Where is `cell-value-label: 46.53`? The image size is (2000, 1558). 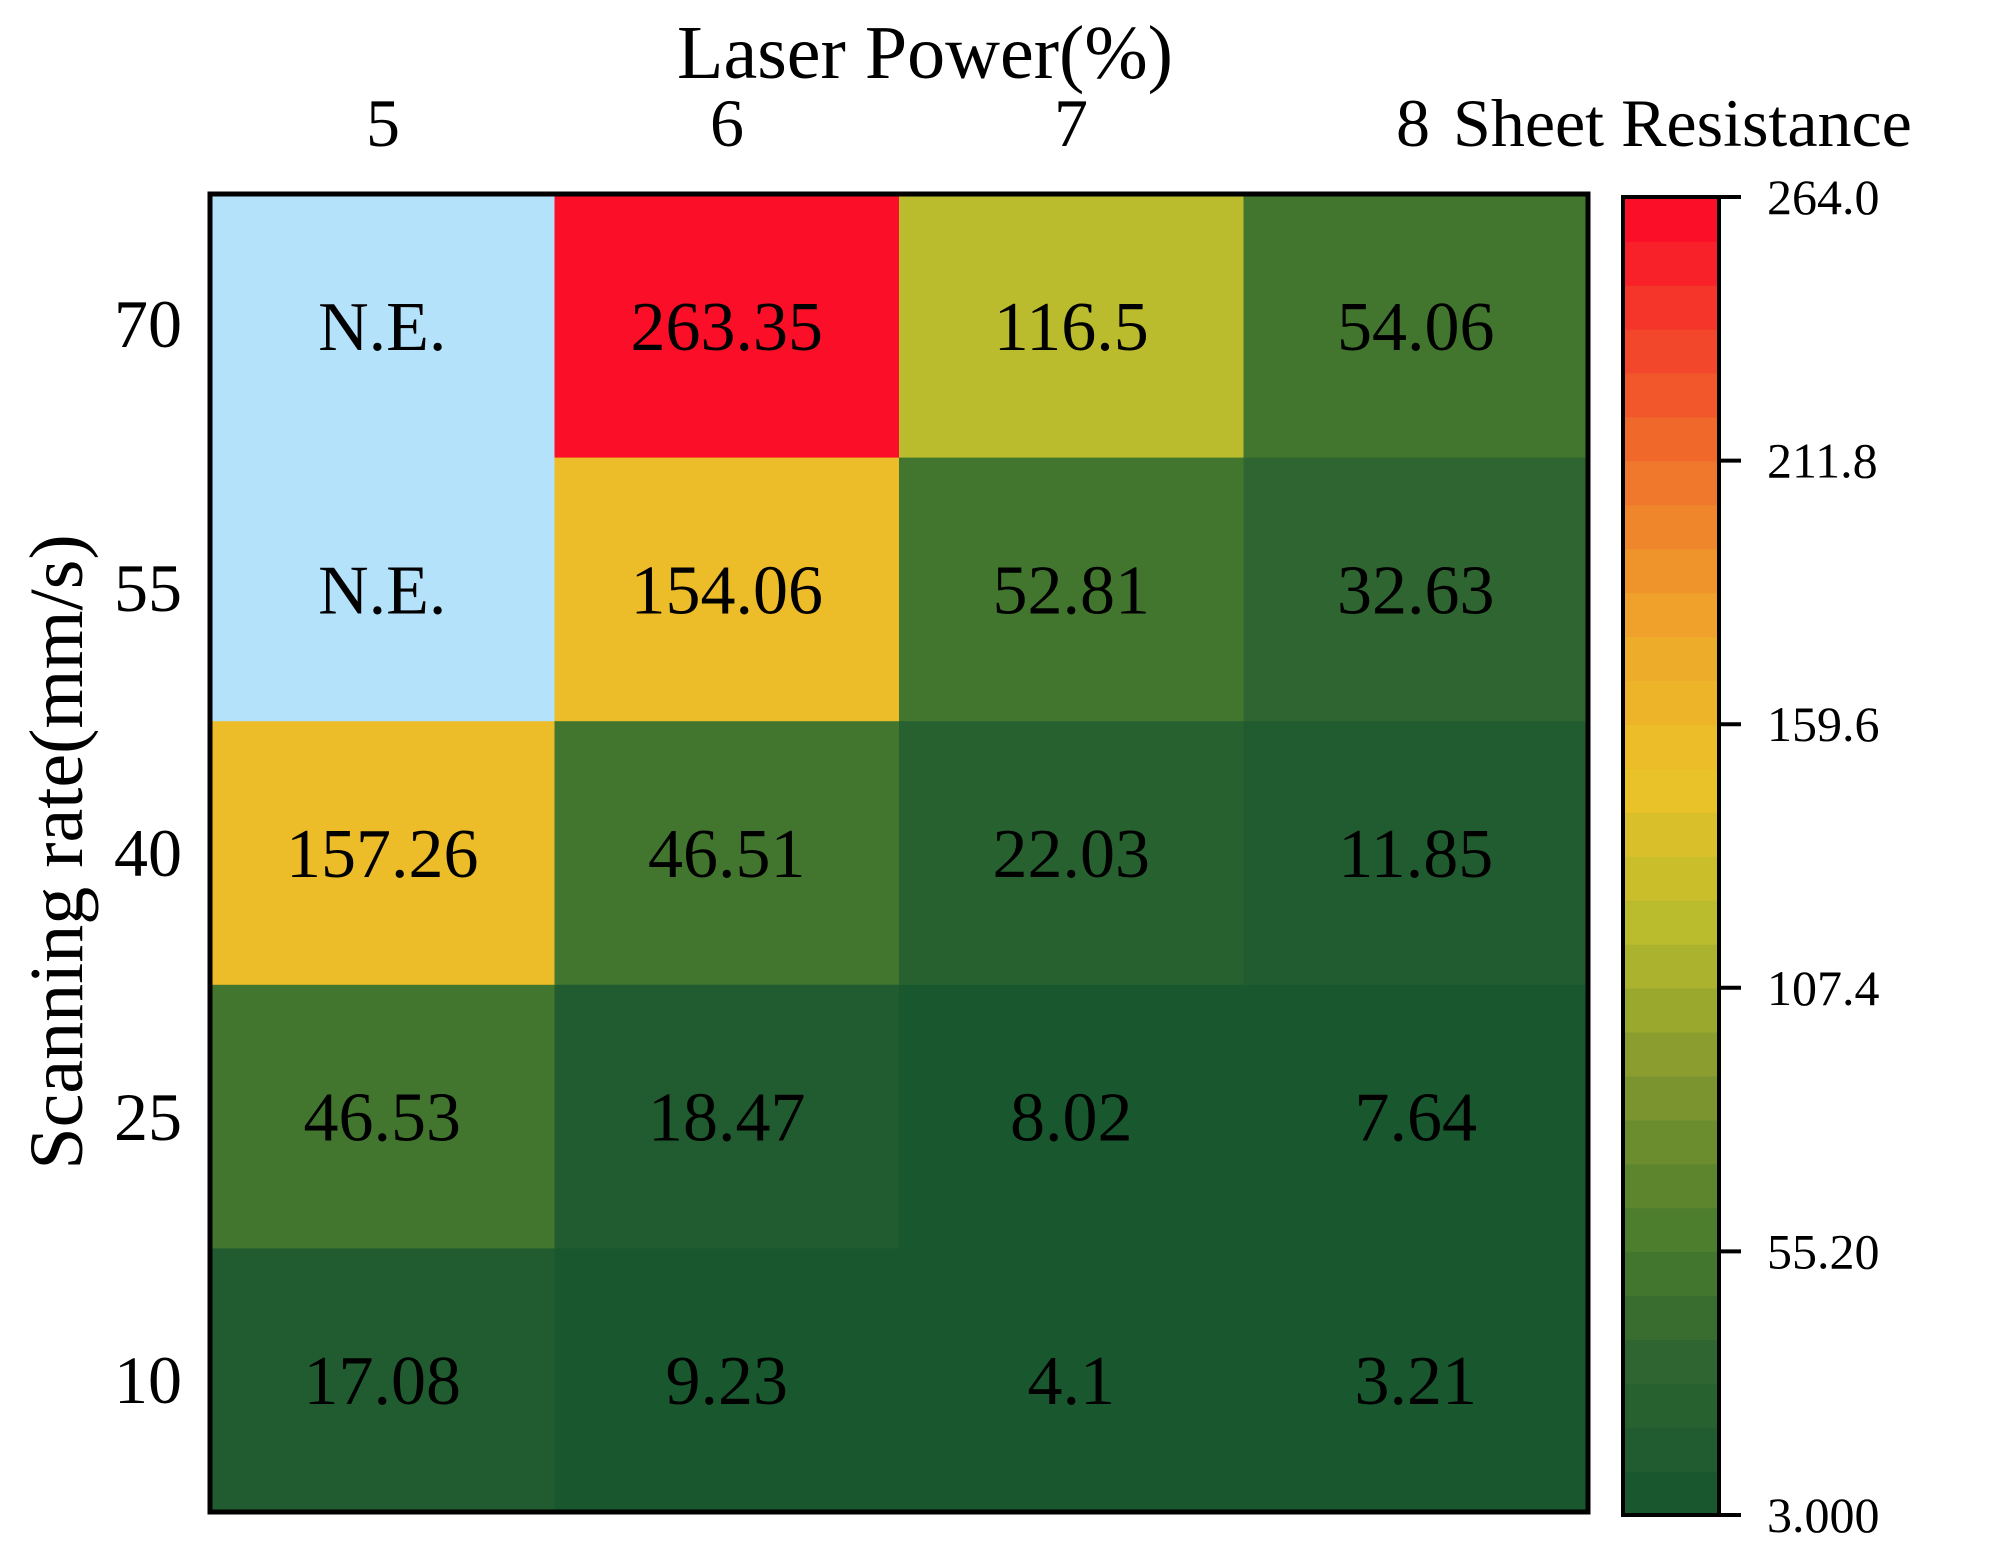 cell-value-label: 46.53 is located at coordinates (383, 1118).